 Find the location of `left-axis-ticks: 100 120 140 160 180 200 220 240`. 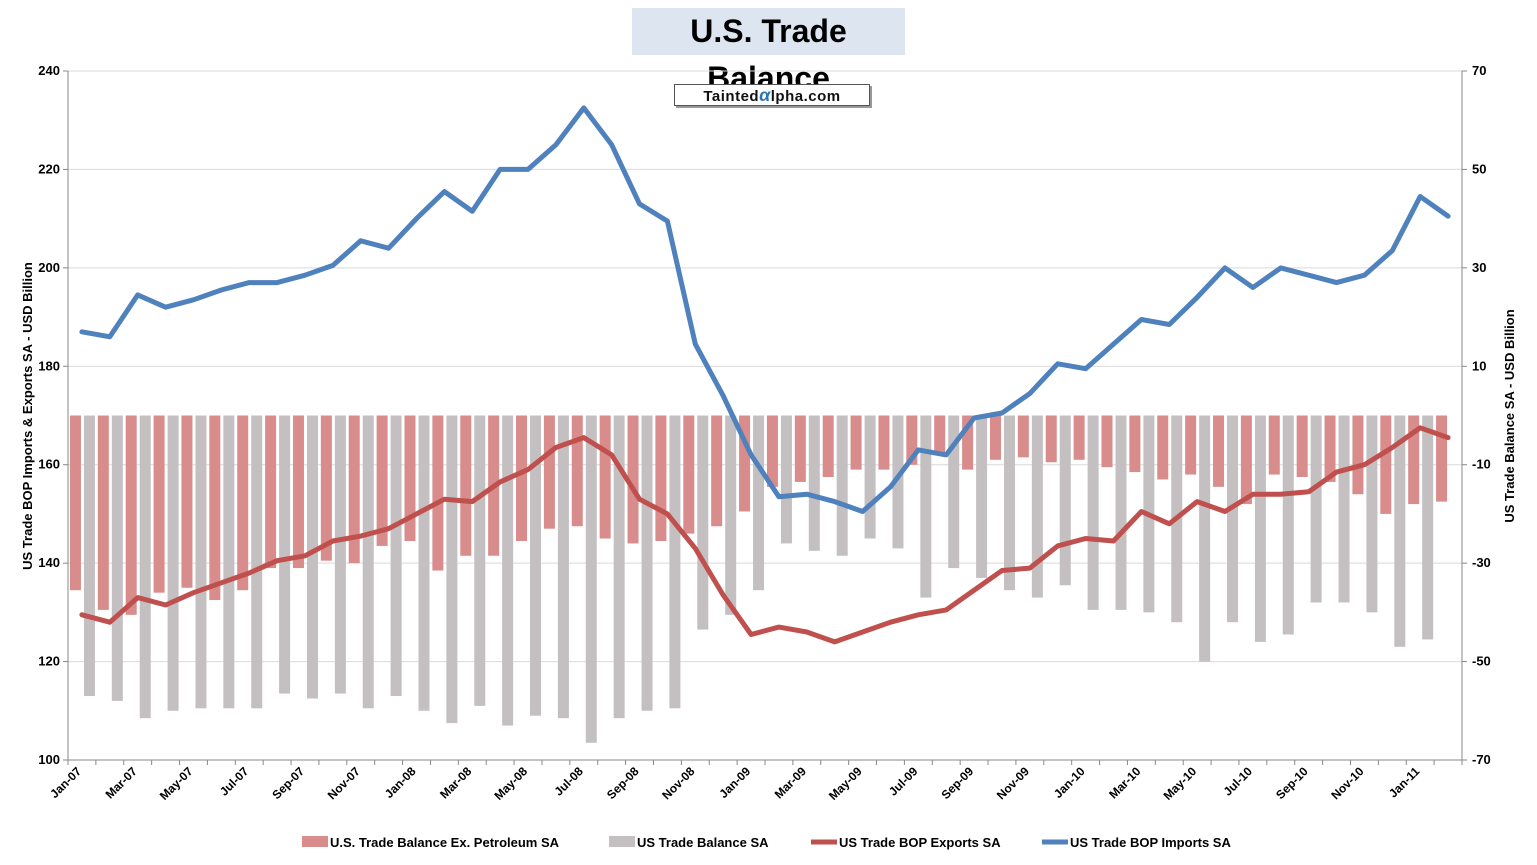

left-axis-ticks: 100 120 140 160 180 200 220 240 is located at coordinates (53, 415).